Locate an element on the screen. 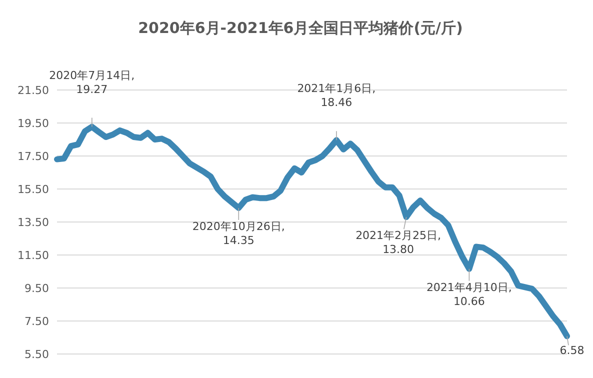 Image resolution: width=593 pixels, height=378 pixels. annotation: 2020年7月14日, 19.27 is located at coordinates (92, 82).